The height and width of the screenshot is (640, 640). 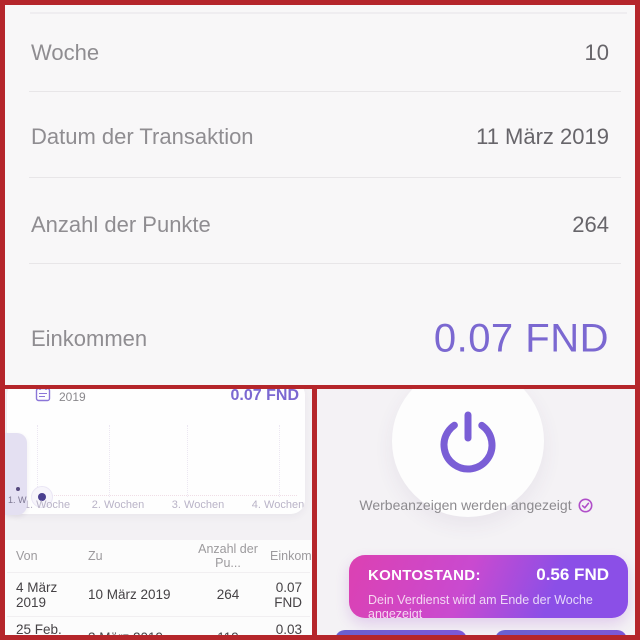 I want to click on x-label-week1: 1. Woche, so click(x=47, y=505).